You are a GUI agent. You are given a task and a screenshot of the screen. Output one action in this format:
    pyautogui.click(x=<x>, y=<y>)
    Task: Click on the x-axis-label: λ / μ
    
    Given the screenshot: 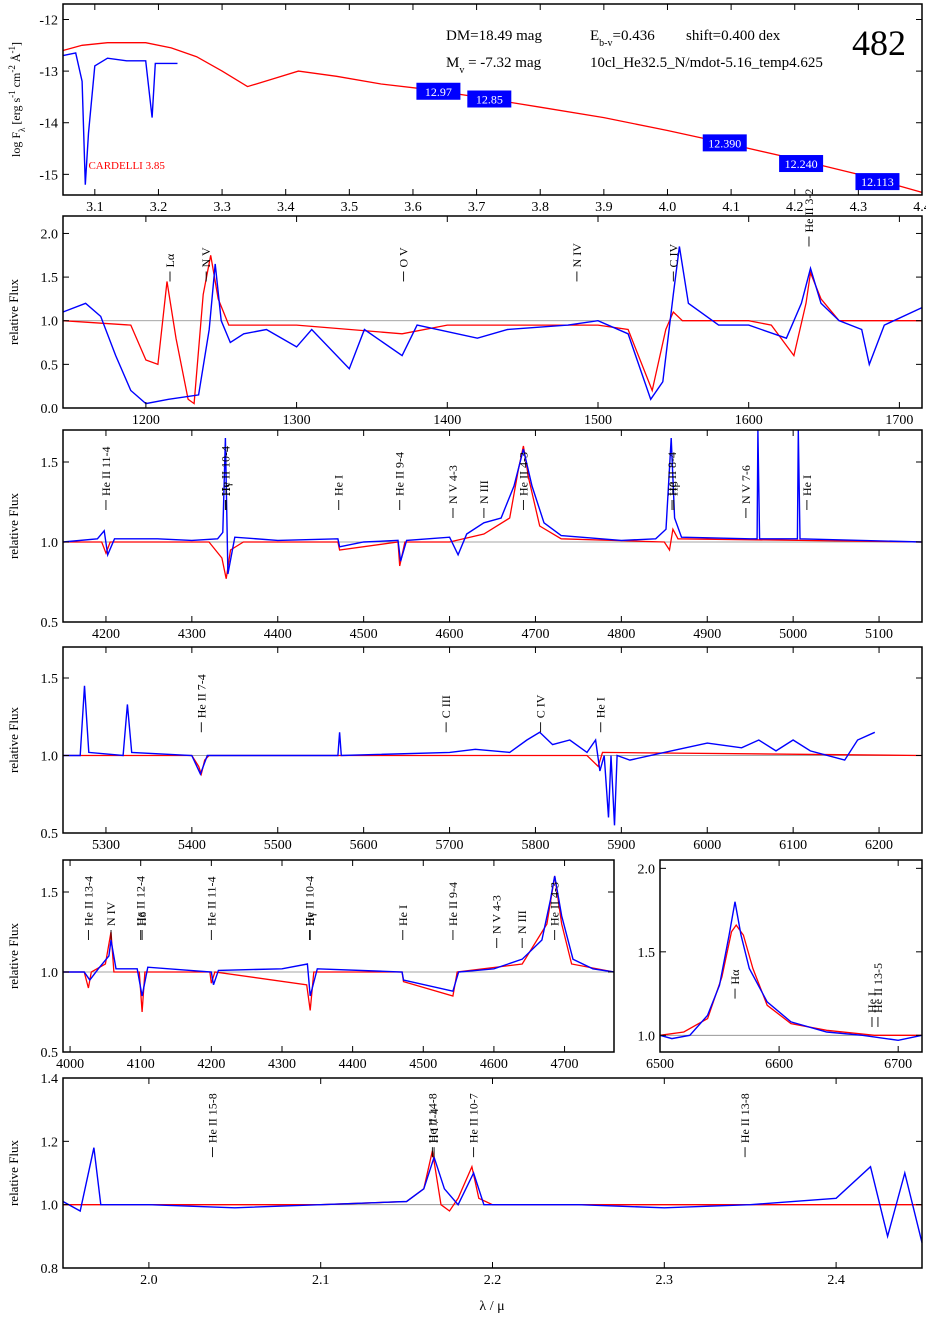 What is the action you would take?
    pyautogui.click(x=491, y=1306)
    